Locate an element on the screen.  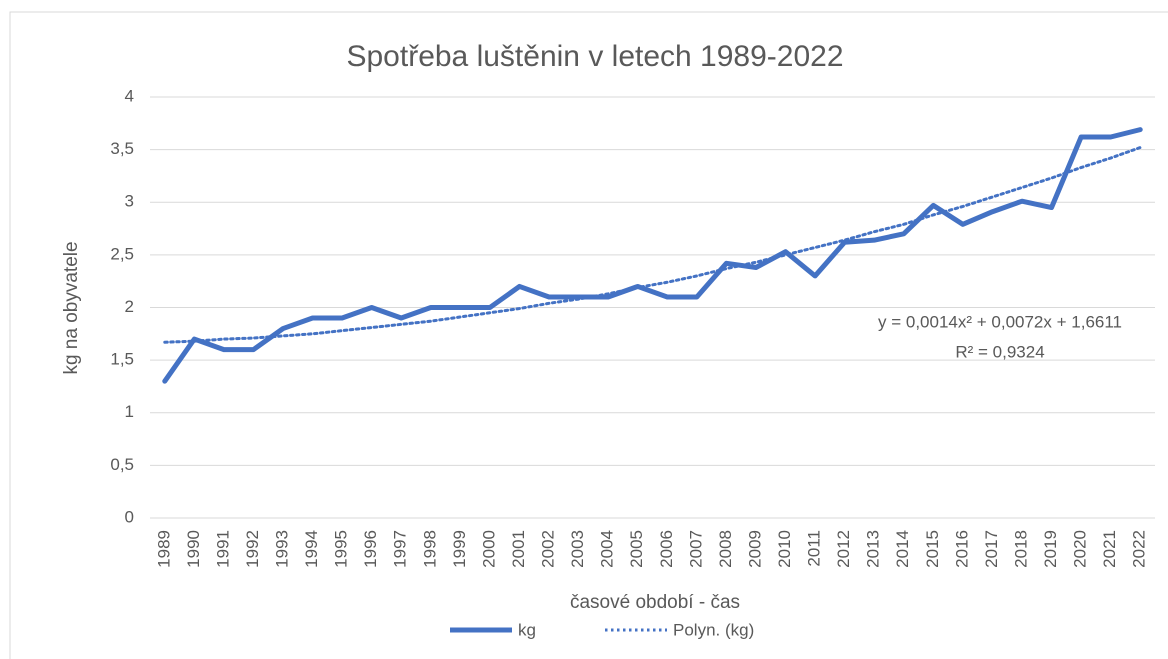
x-tick-label: 1996 is located at coordinates (370, 549).